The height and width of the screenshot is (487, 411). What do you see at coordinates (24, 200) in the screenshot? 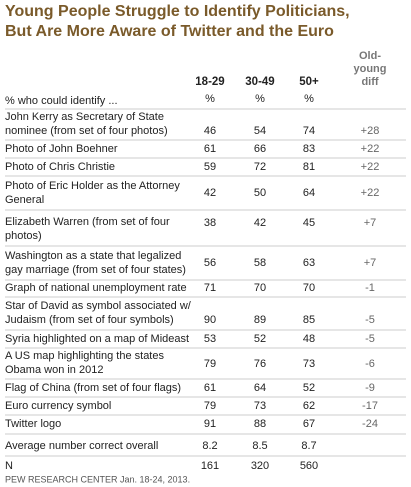
I see `row-label: General` at bounding box center [24, 200].